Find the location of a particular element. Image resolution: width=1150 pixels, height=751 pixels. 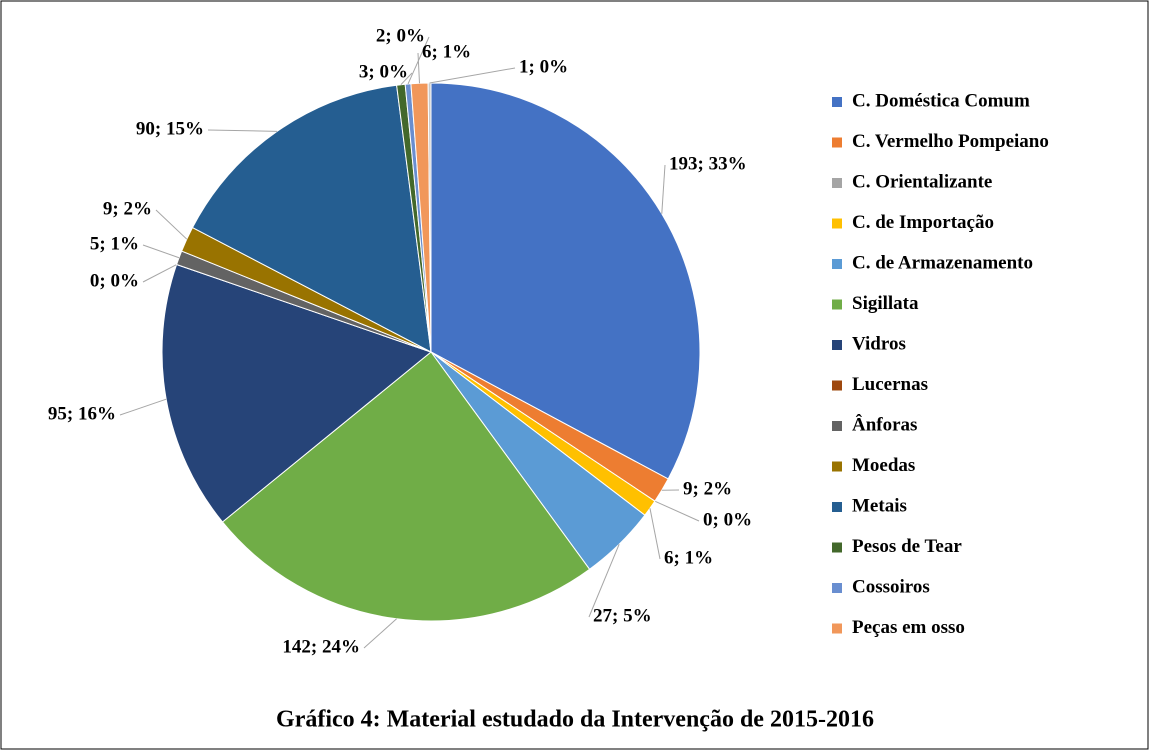

legend-label: C. Vermelho Pompeiano is located at coordinates (950, 141).